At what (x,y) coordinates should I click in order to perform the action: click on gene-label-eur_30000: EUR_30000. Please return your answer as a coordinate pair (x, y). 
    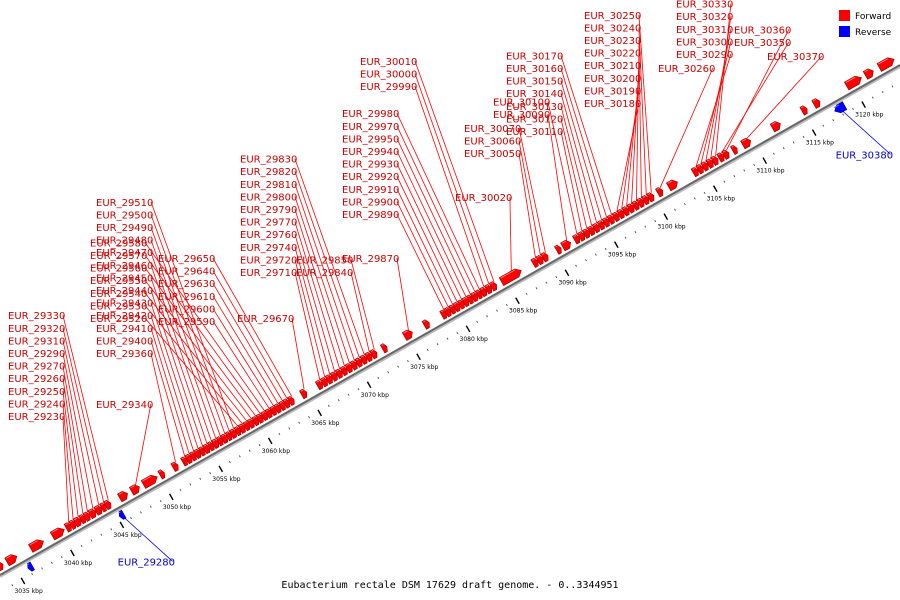
    Looking at the image, I should click on (388, 74).